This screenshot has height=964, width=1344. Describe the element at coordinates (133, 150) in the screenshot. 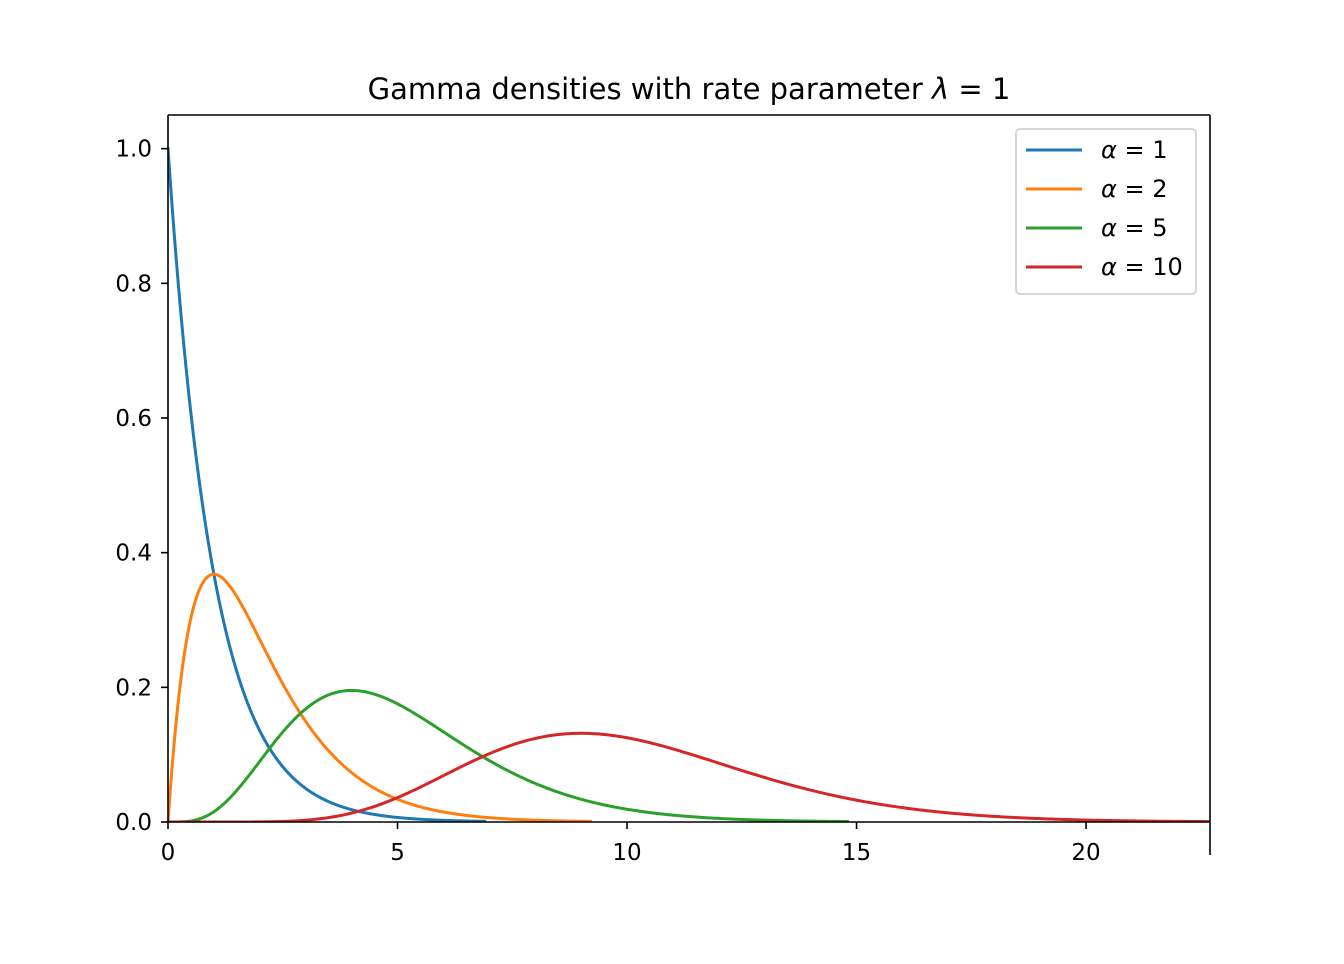

I see `y-tick-label: 1.0` at that location.